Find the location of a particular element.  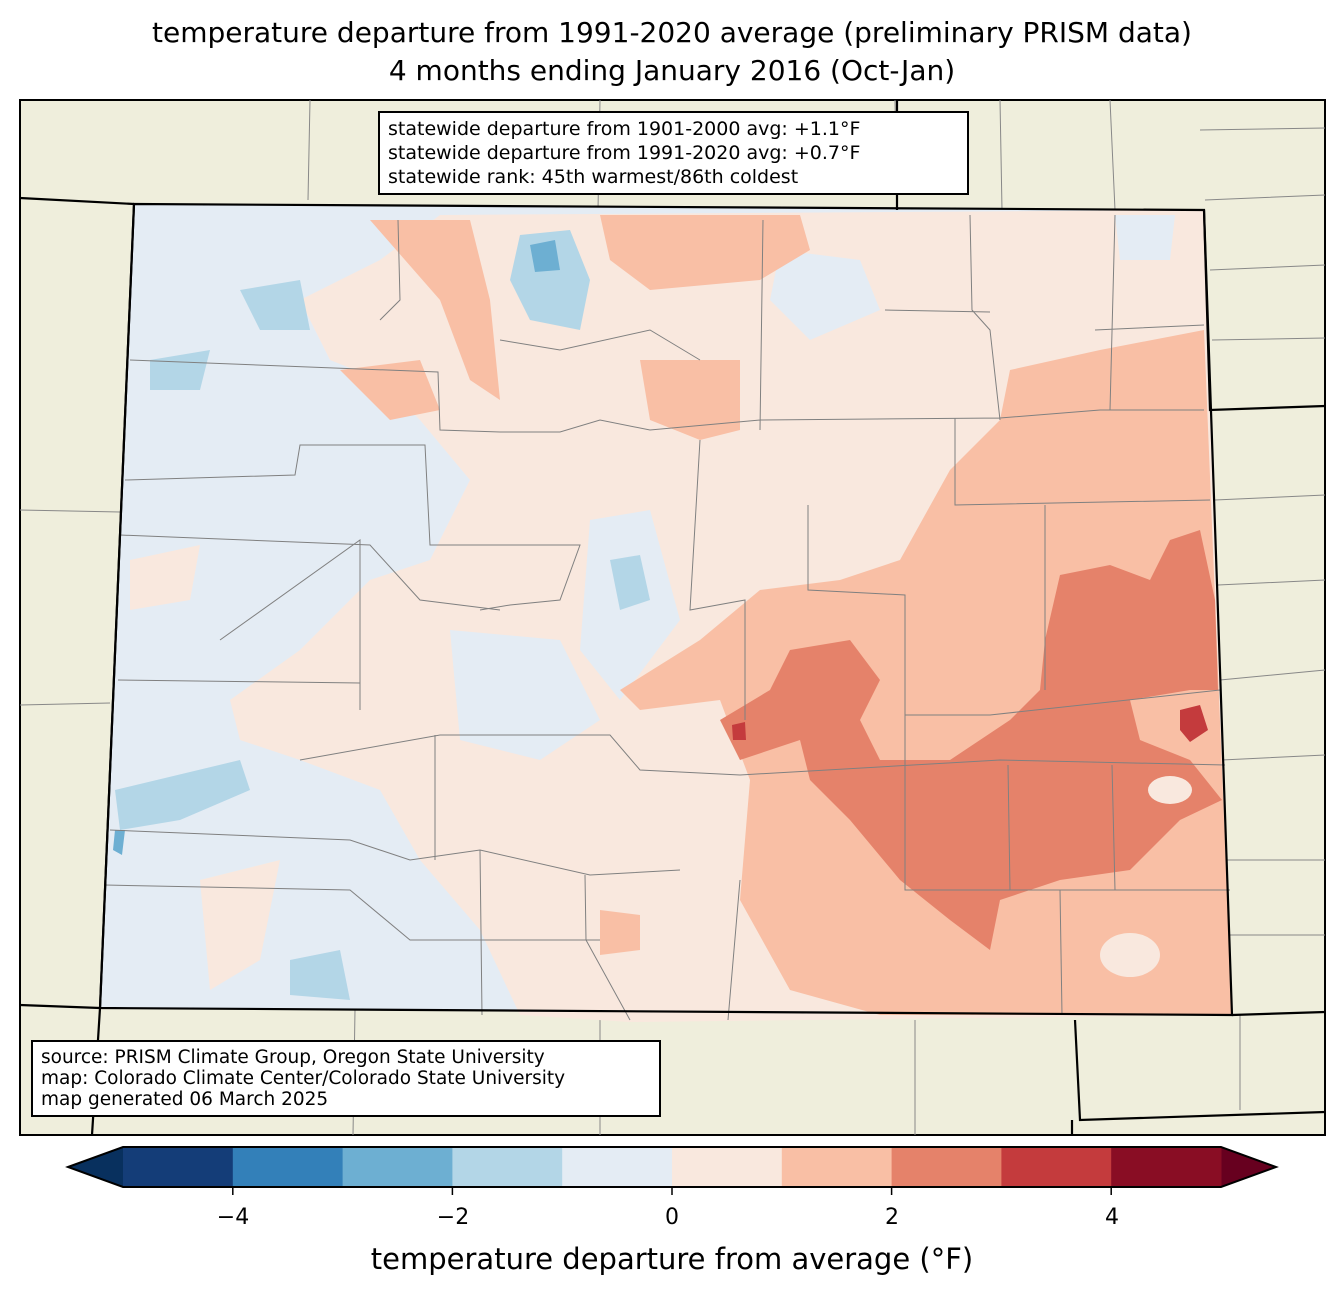

generated-date-line: map generated 06 March 2025 is located at coordinates (185, 1099).